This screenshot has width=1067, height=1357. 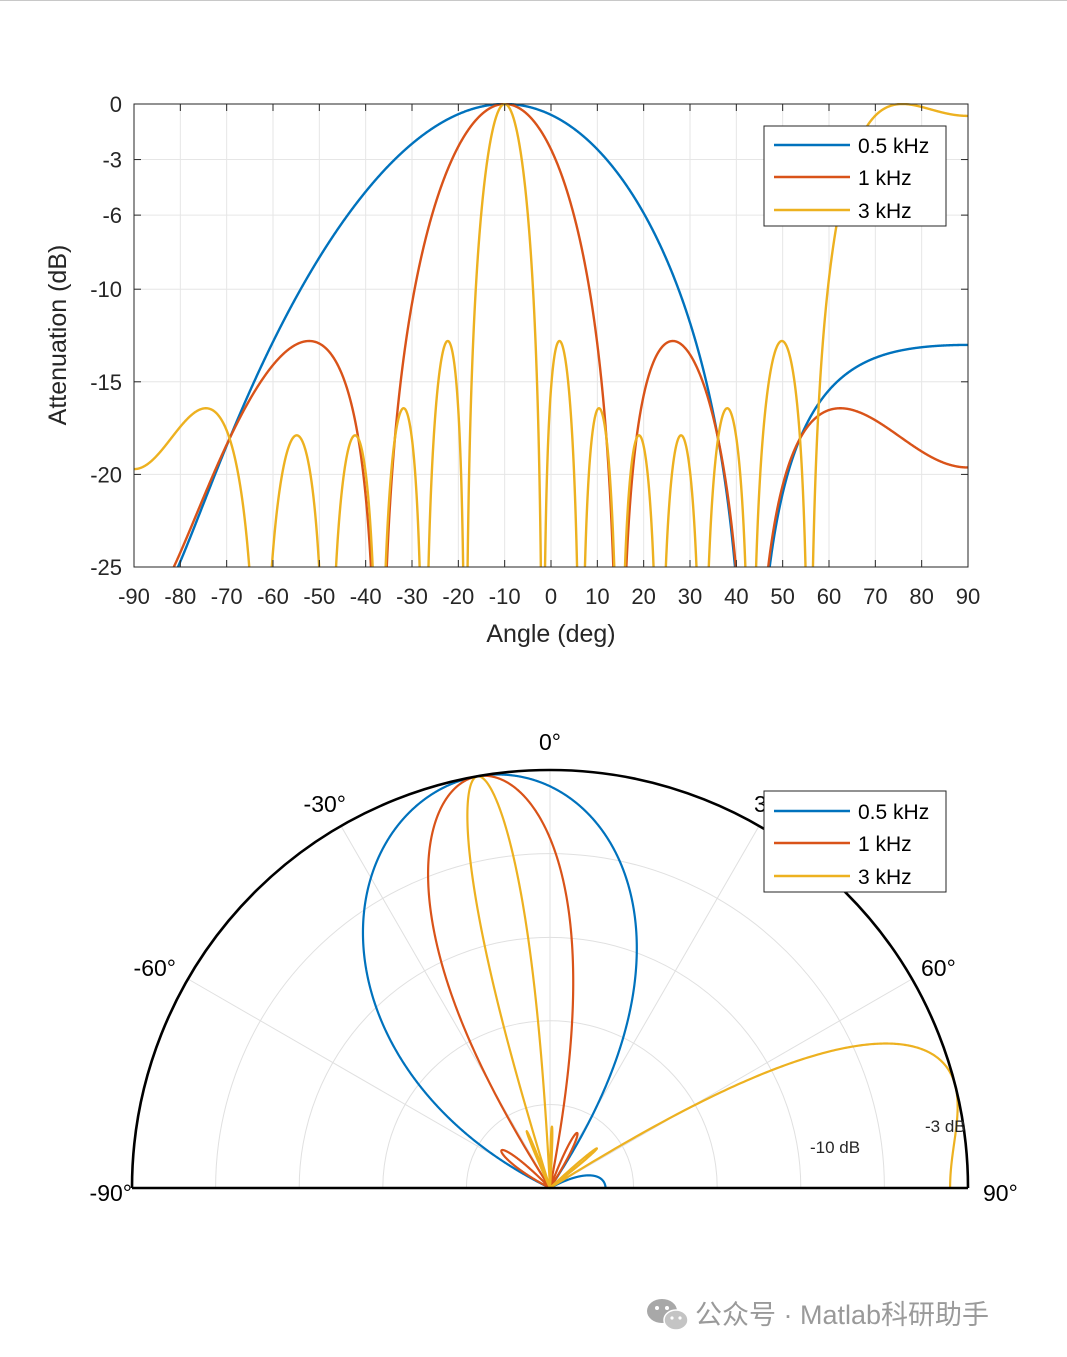 I want to click on watermark: 公众号 · Matlab科研助手, so click(x=818, y=1315).